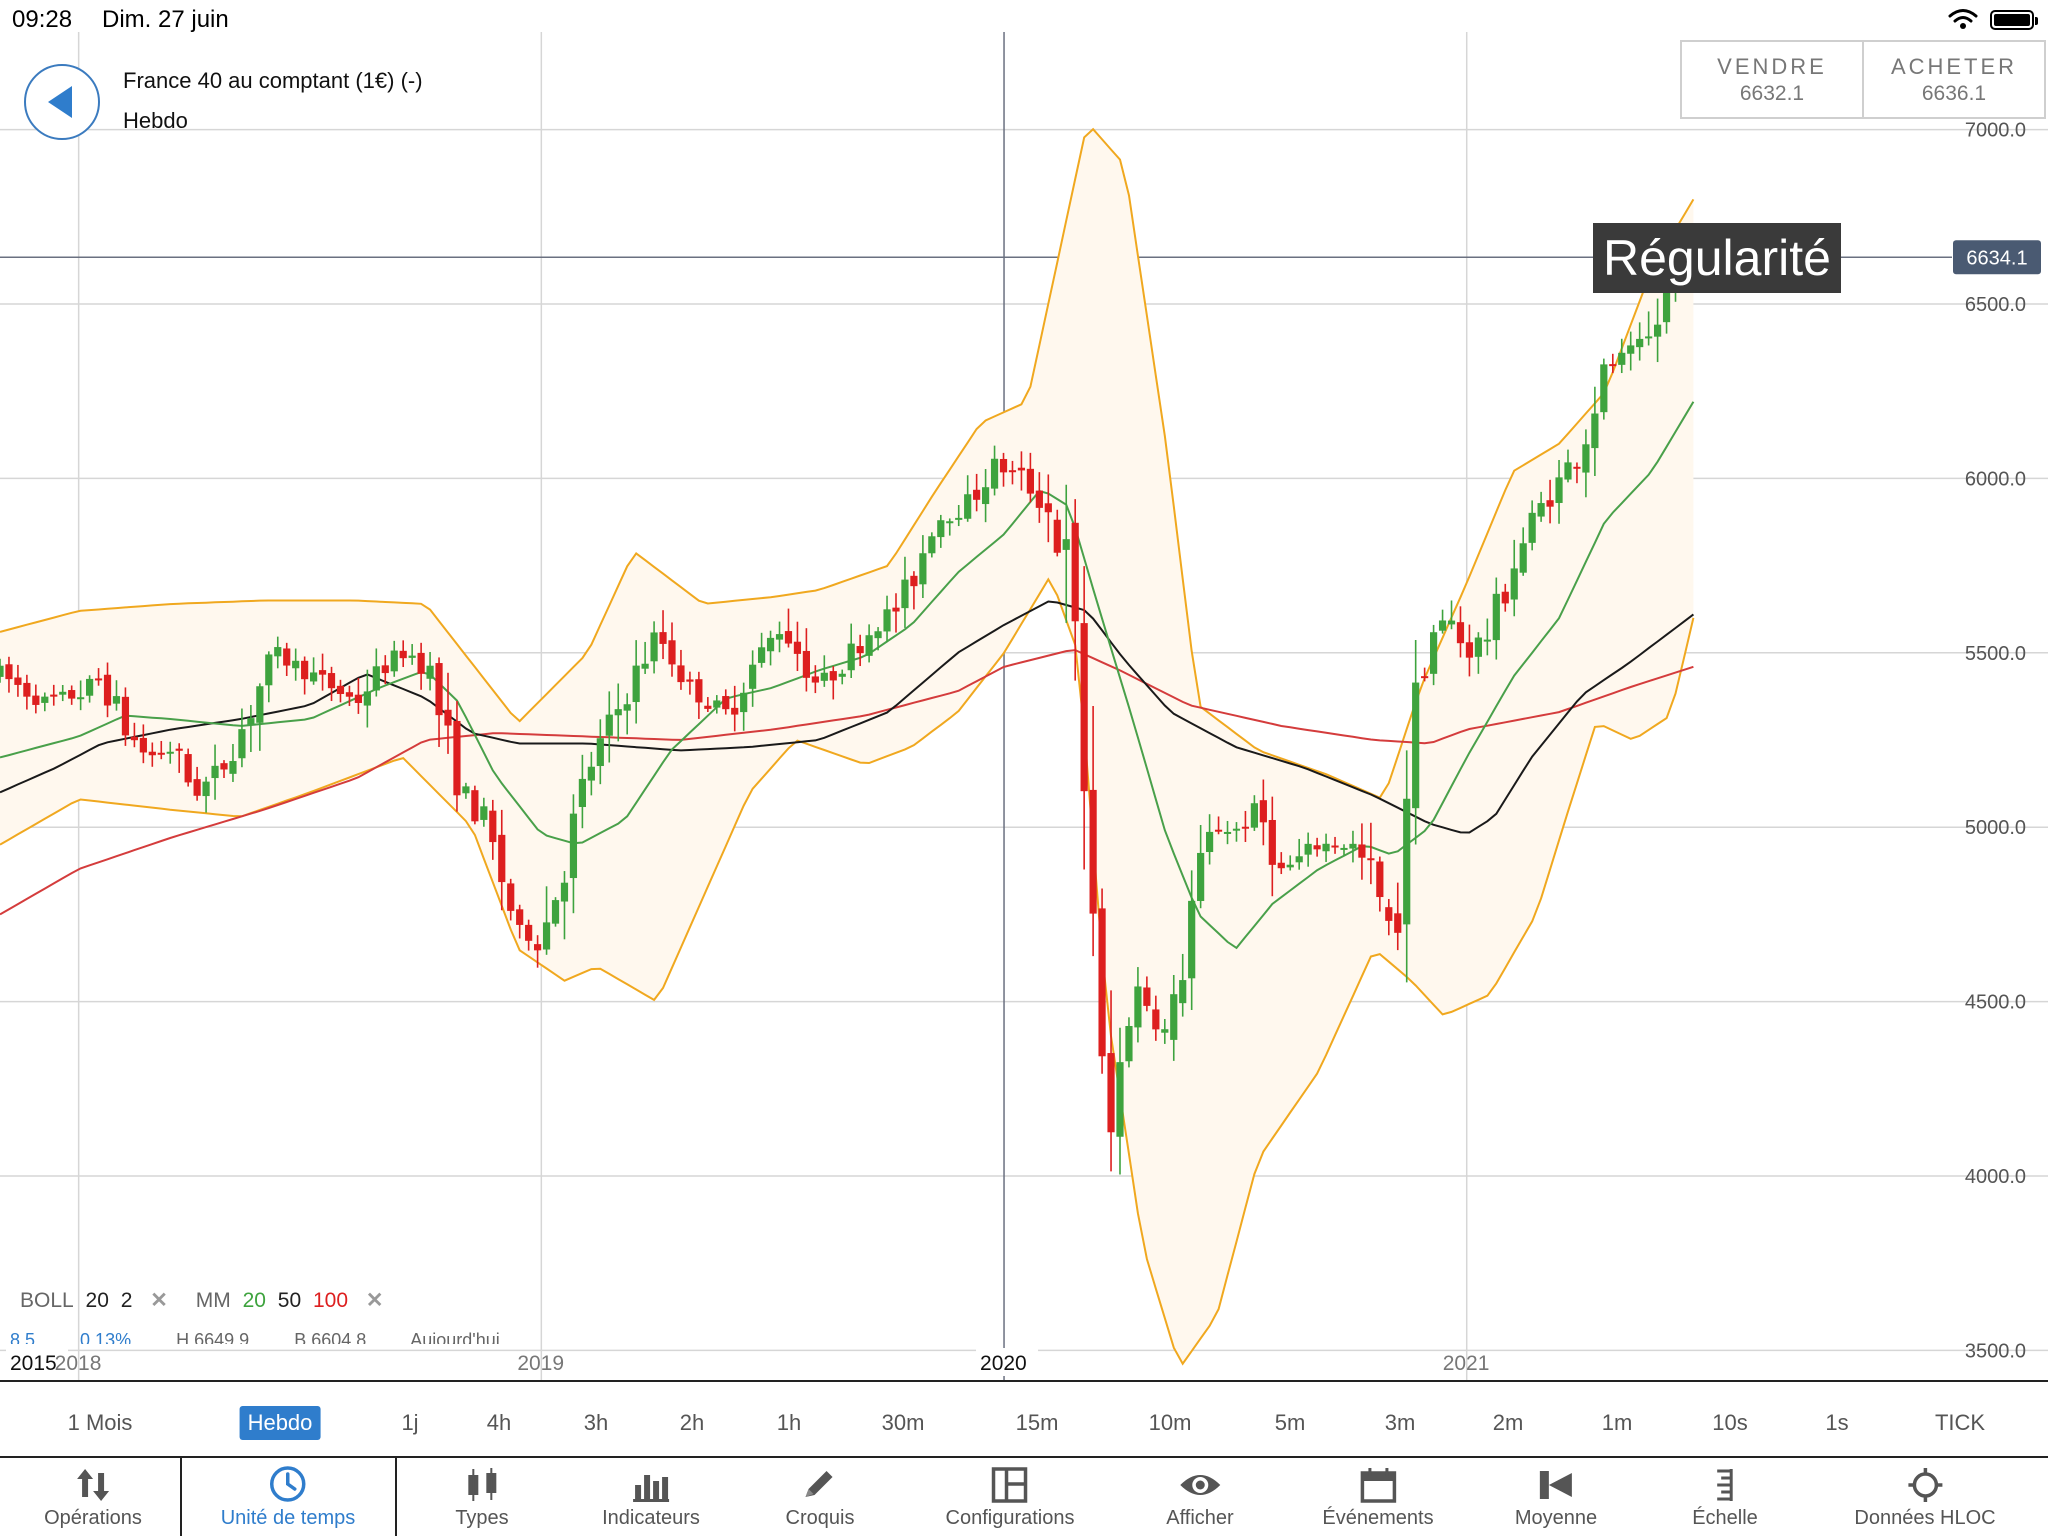 The image size is (2048, 1536). Describe the element at coordinates (1960, 1422) in the screenshot. I see `time-unit-tick: TICK` at that location.